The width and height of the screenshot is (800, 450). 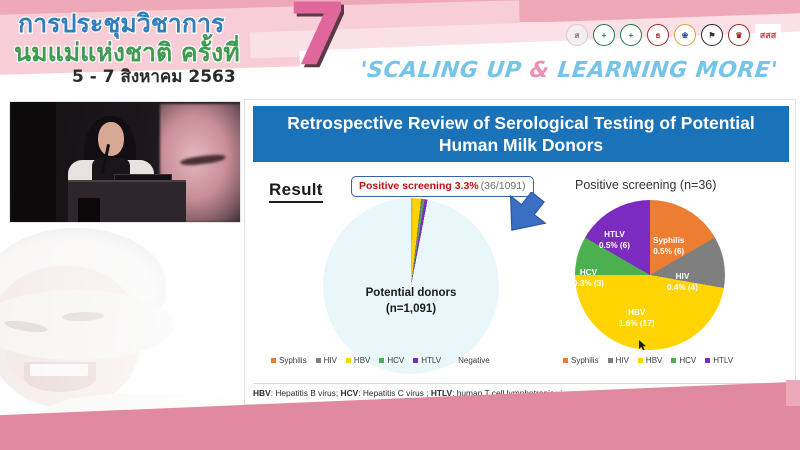 I want to click on legend-item-hcv-right: HCV, so click(x=683, y=360).